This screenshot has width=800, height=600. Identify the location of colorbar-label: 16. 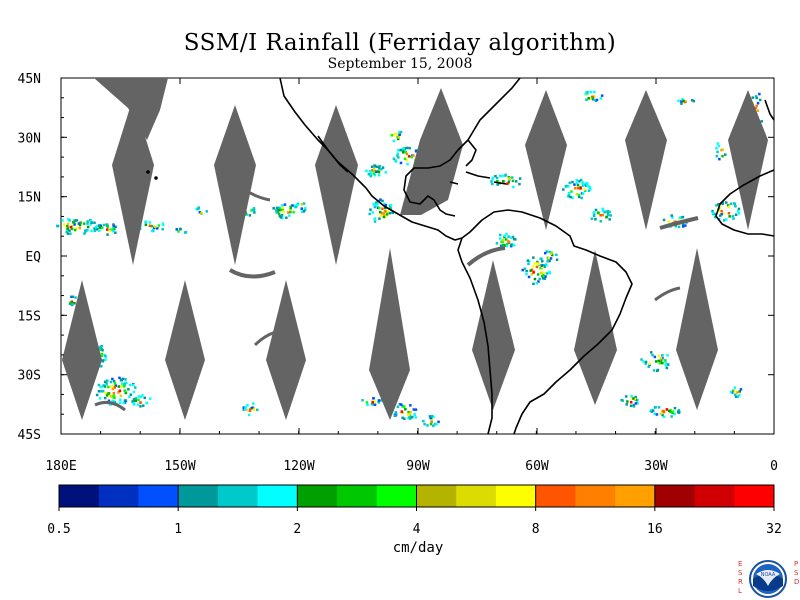
(655, 529).